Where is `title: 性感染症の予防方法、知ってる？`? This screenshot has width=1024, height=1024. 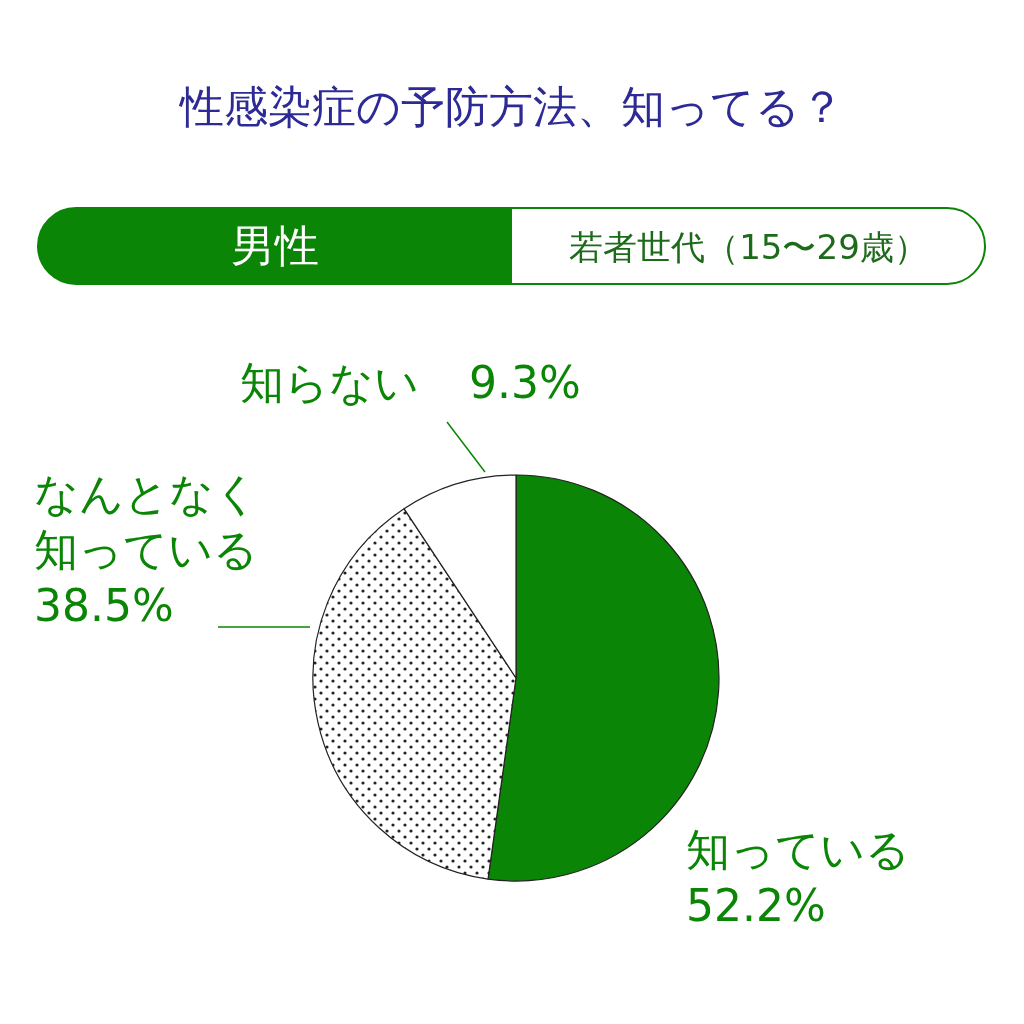
title: 性感染症の予防方法、知ってる？ is located at coordinates (511, 107).